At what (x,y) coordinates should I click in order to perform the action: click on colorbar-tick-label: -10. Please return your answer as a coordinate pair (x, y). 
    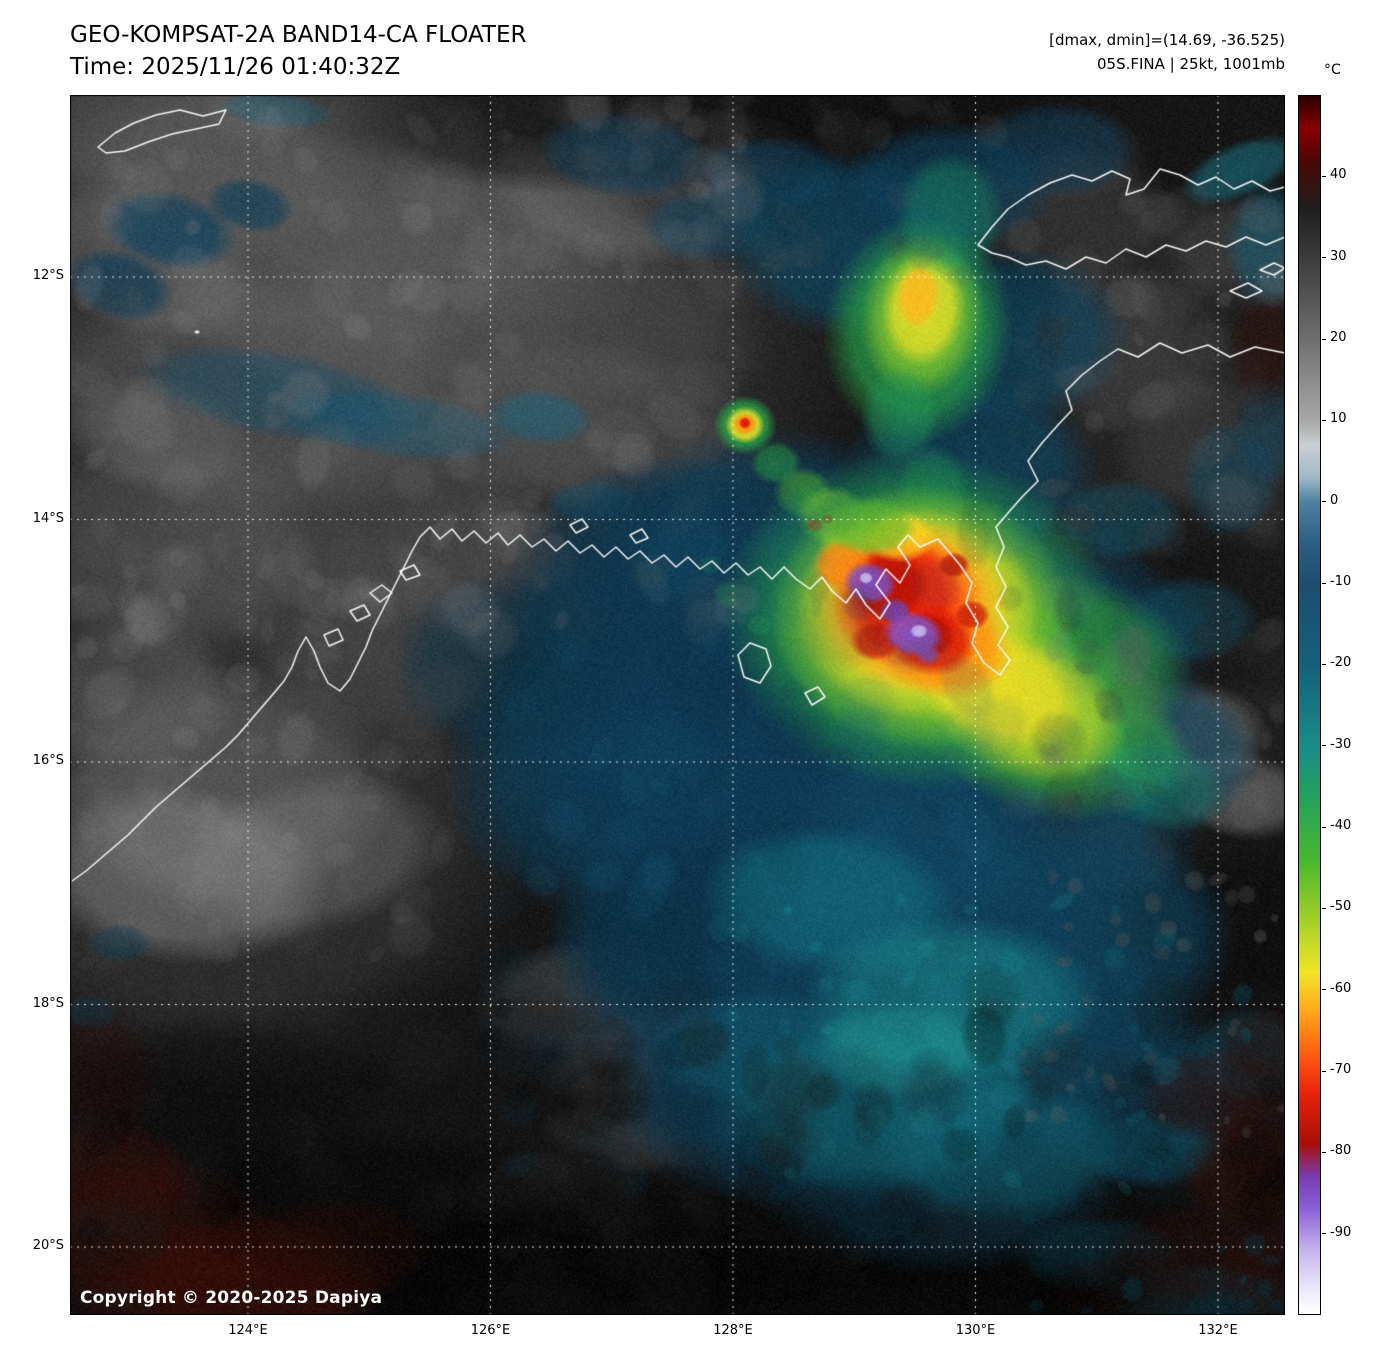
    Looking at the image, I should click on (1341, 581).